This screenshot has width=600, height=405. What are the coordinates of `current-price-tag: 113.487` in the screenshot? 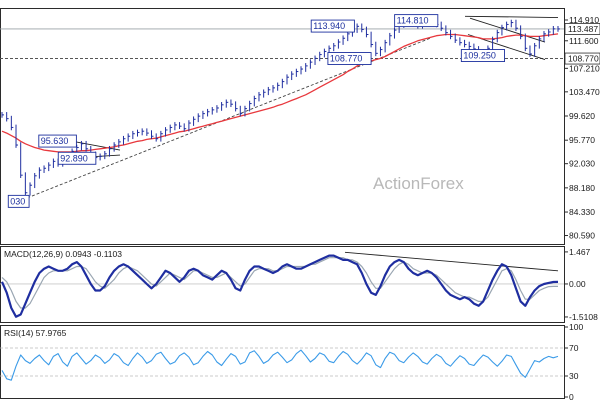 It's located at (583, 29).